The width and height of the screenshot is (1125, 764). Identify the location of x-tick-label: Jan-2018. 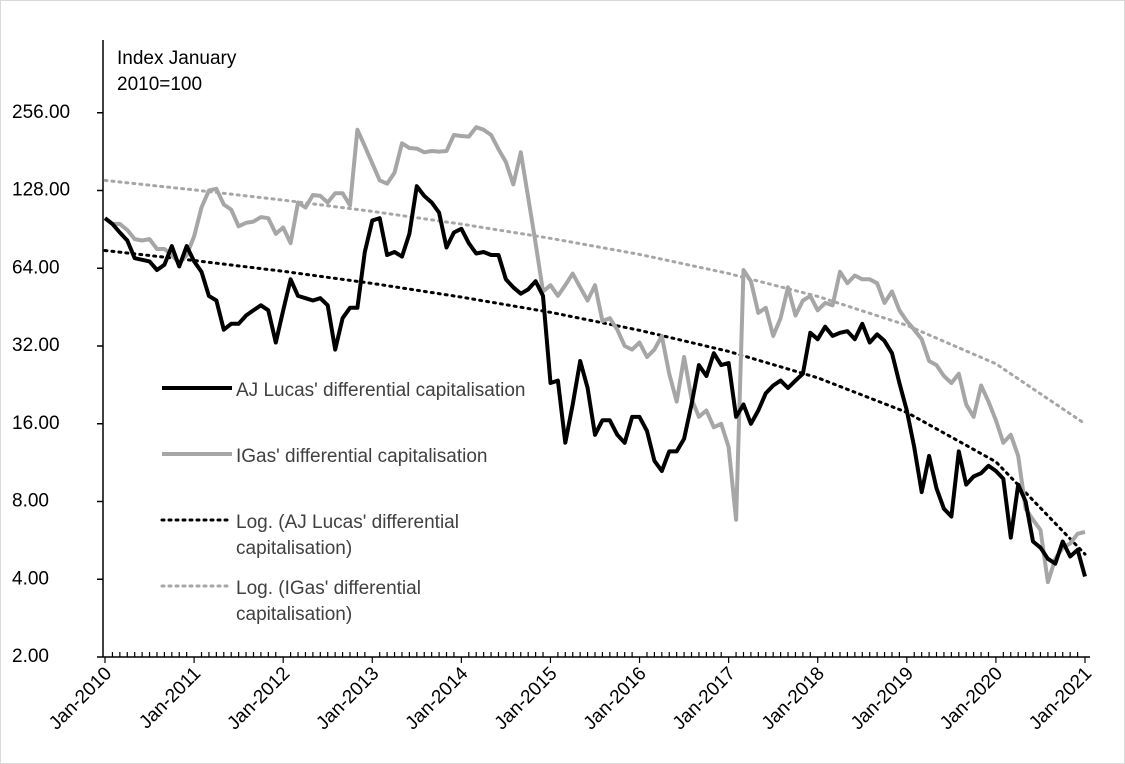
(793, 698).